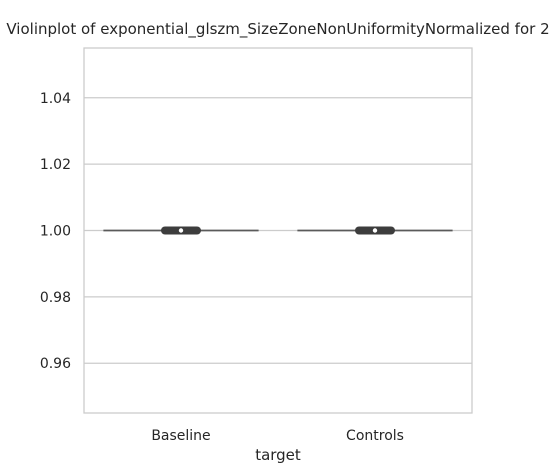 Image resolution: width=556 pixels, height=473 pixels. What do you see at coordinates (55, 99) in the screenshot?
I see `y-tick-label: 1.04` at bounding box center [55, 99].